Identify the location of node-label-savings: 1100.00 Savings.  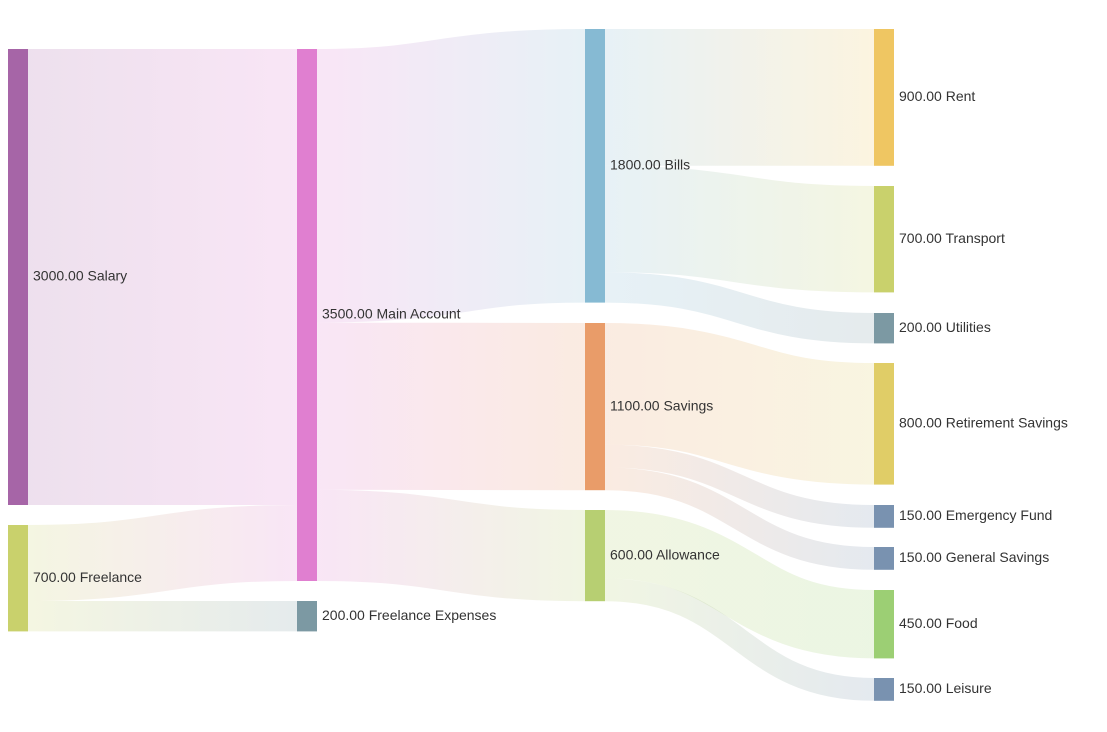
(661, 405).